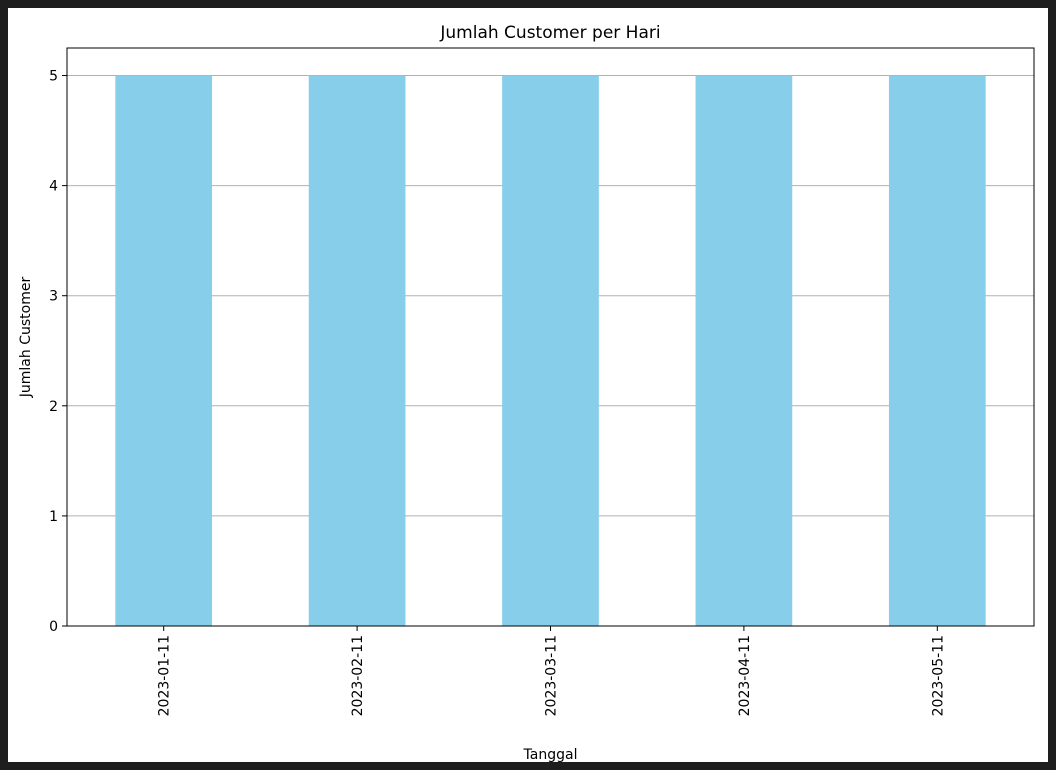  What do you see at coordinates (745, 675) in the screenshot?
I see `x-tick-label: 2023-04-11` at bounding box center [745, 675].